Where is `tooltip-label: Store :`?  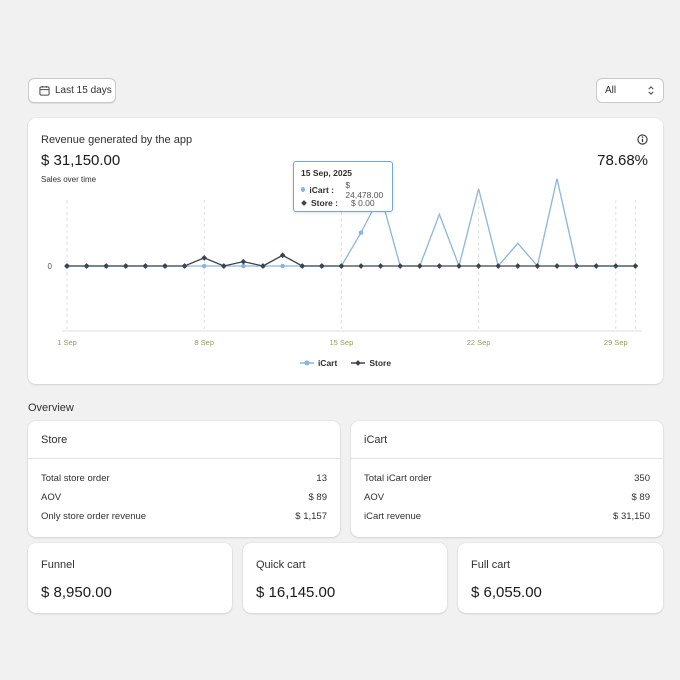 tooltip-label: Store : is located at coordinates (324, 202).